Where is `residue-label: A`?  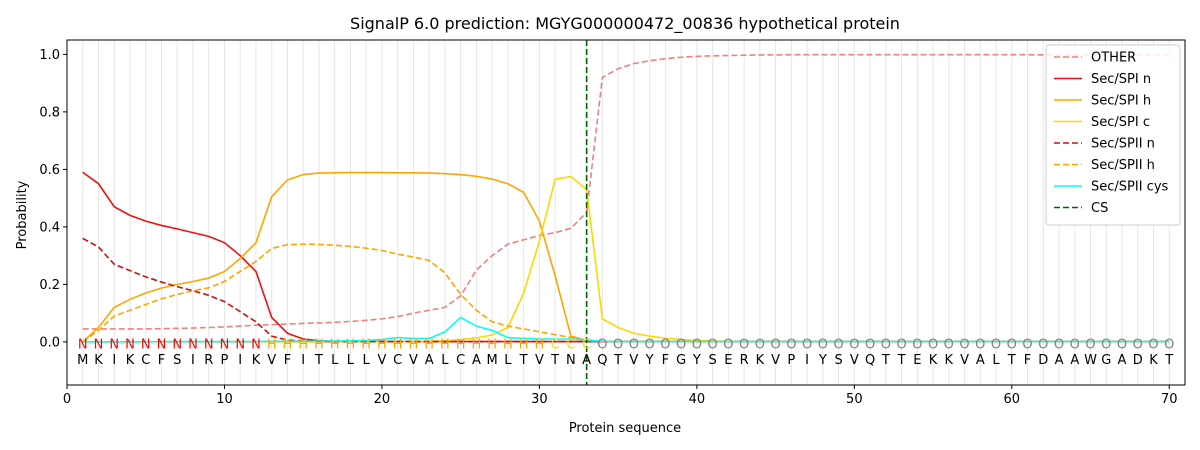
residue-label: A is located at coordinates (429, 360).